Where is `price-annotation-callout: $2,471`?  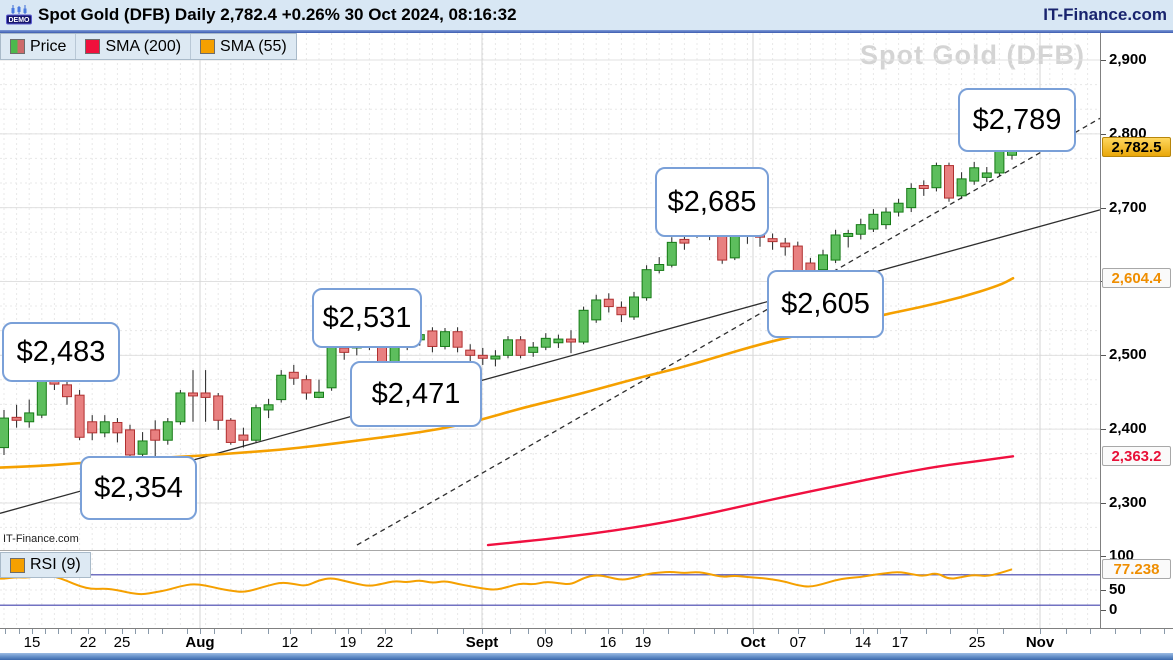 price-annotation-callout: $2,471 is located at coordinates (416, 394).